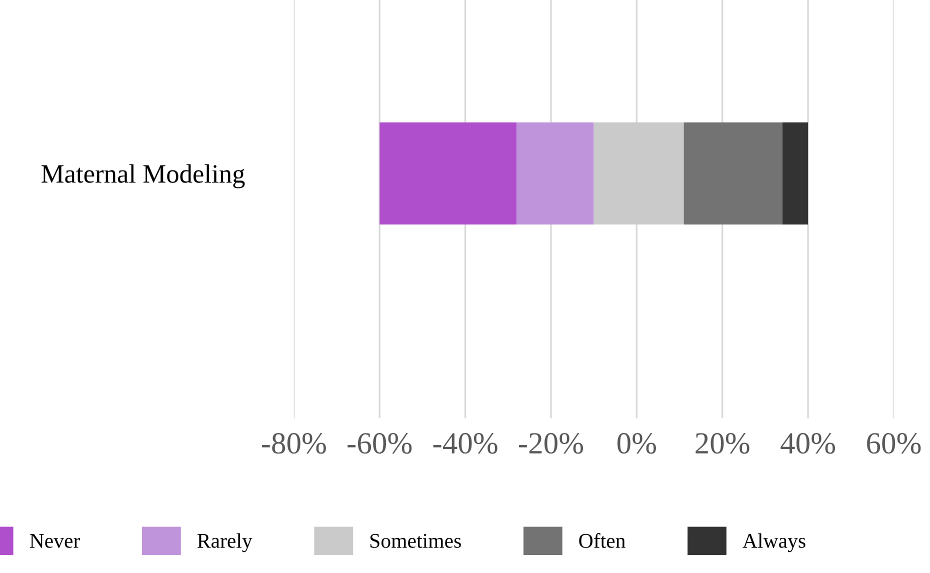  What do you see at coordinates (224, 542) in the screenshot?
I see `legend-label: Rarely` at bounding box center [224, 542].